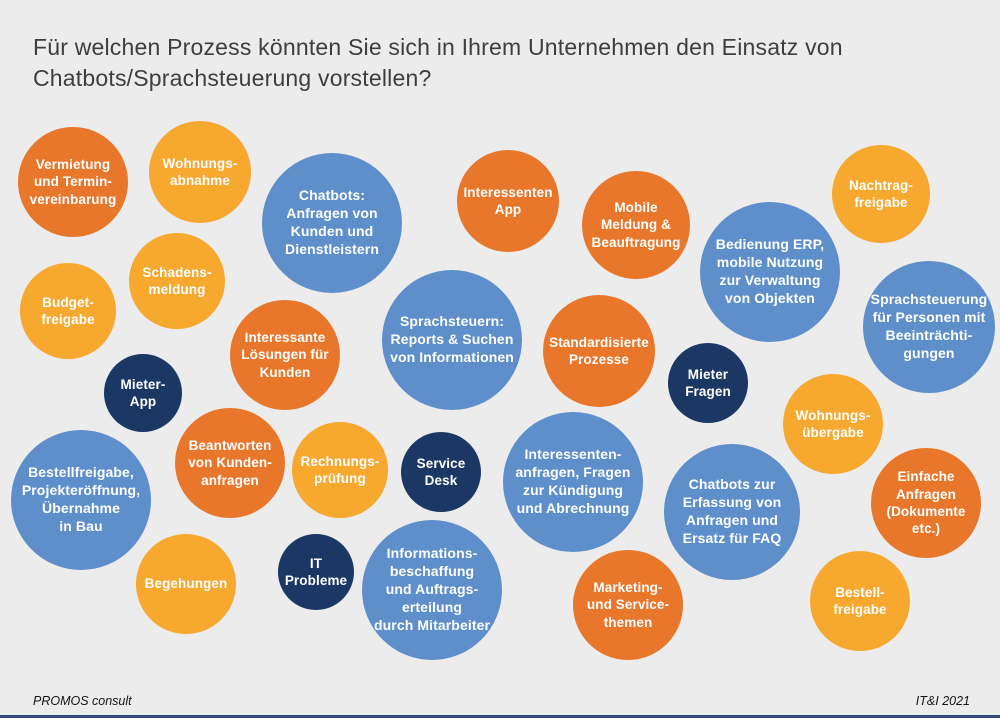 The width and height of the screenshot is (1000, 718). What do you see at coordinates (200, 172) in the screenshot?
I see `bubble-wohnungsabnahme: Wohnungs- abnahme` at bounding box center [200, 172].